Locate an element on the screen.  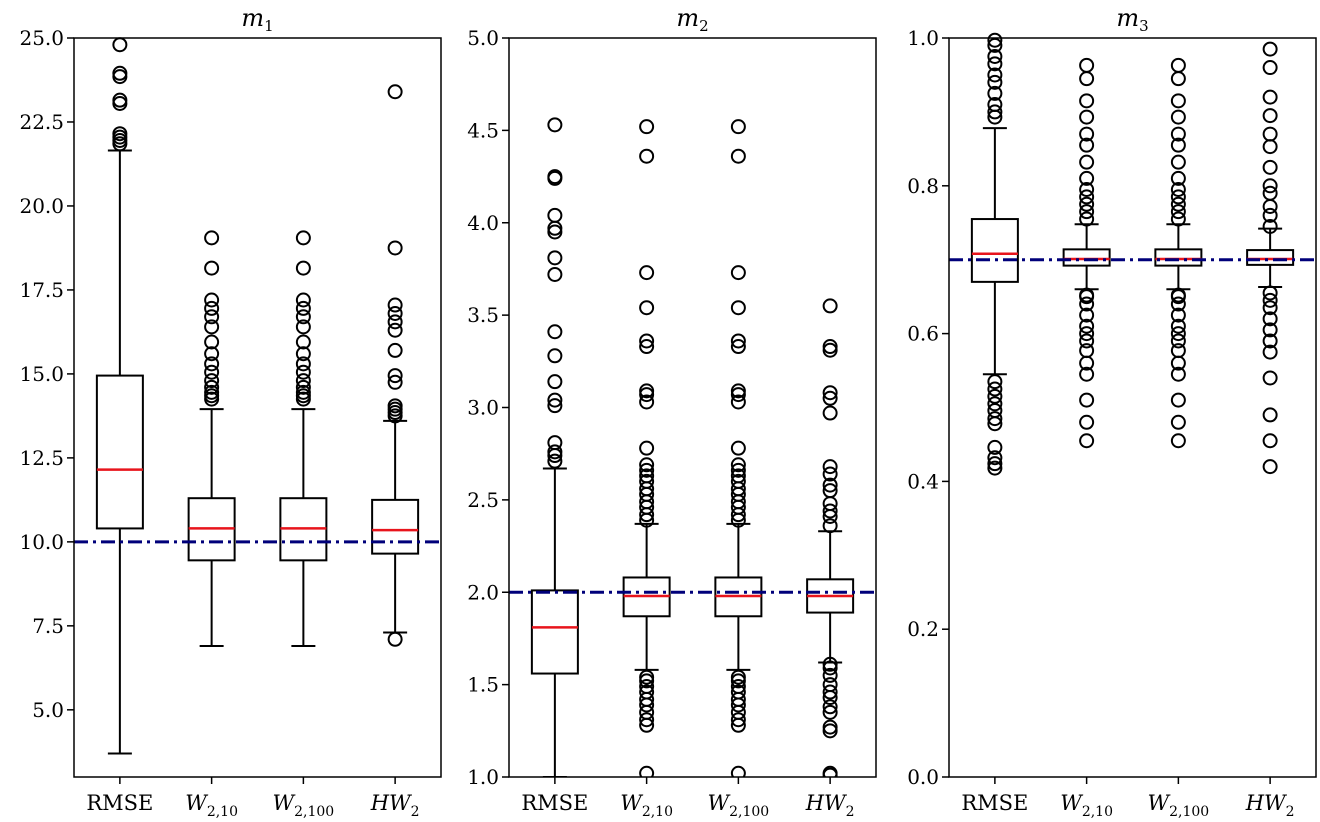
ytick-label: 0.2 is located at coordinates (923, 629).